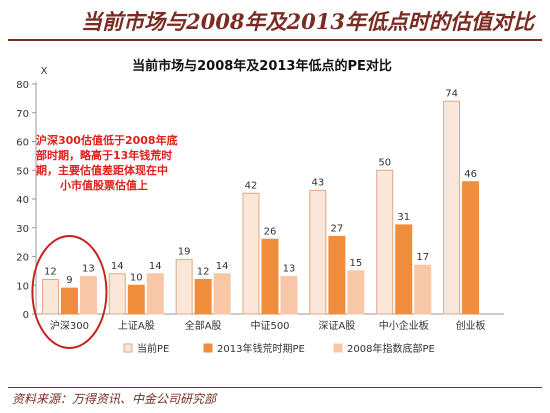 This screenshot has height=413, width=550. Describe the element at coordinates (103, 185) in the screenshot. I see `annotation-line: 小市值股票估值上` at that location.